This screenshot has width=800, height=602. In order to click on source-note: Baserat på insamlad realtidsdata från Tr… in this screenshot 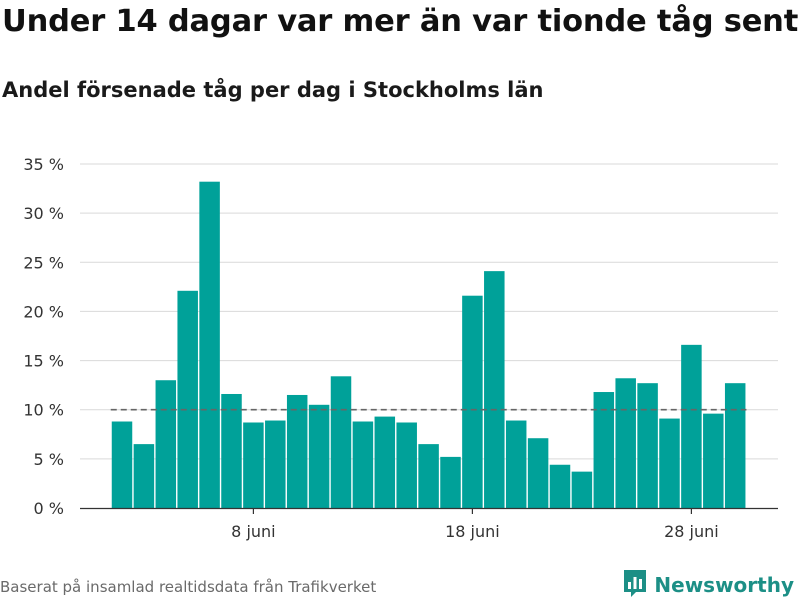, I will do `click(188, 587)`.